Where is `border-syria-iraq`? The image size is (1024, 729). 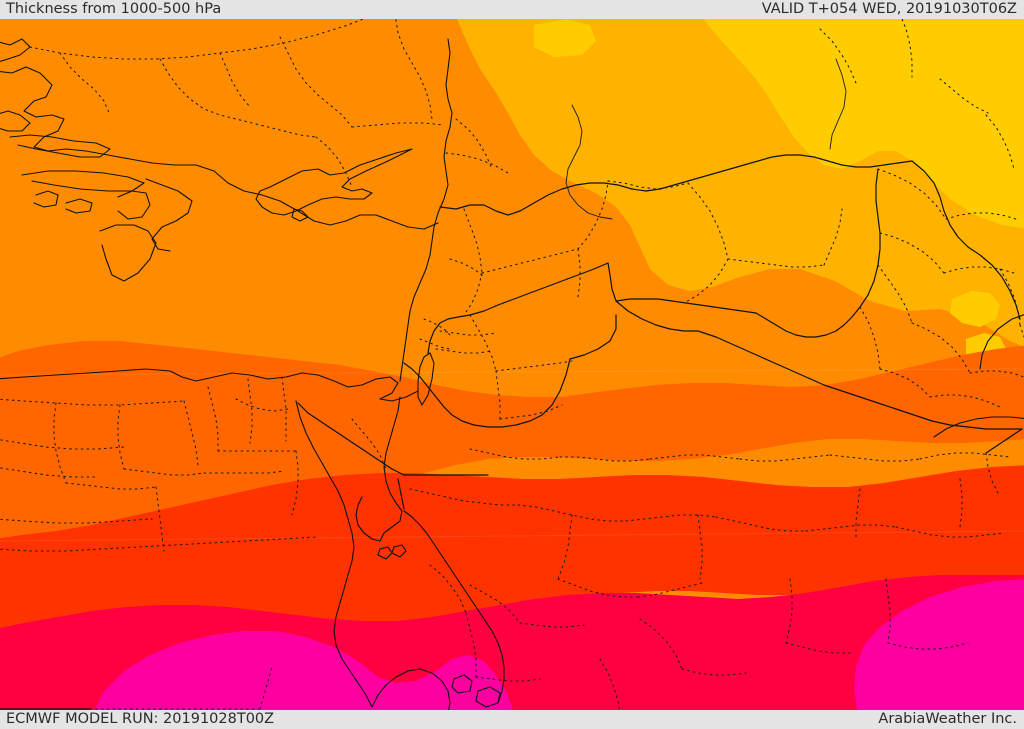
border-syria-iraq is located at coordinates (818, 253).